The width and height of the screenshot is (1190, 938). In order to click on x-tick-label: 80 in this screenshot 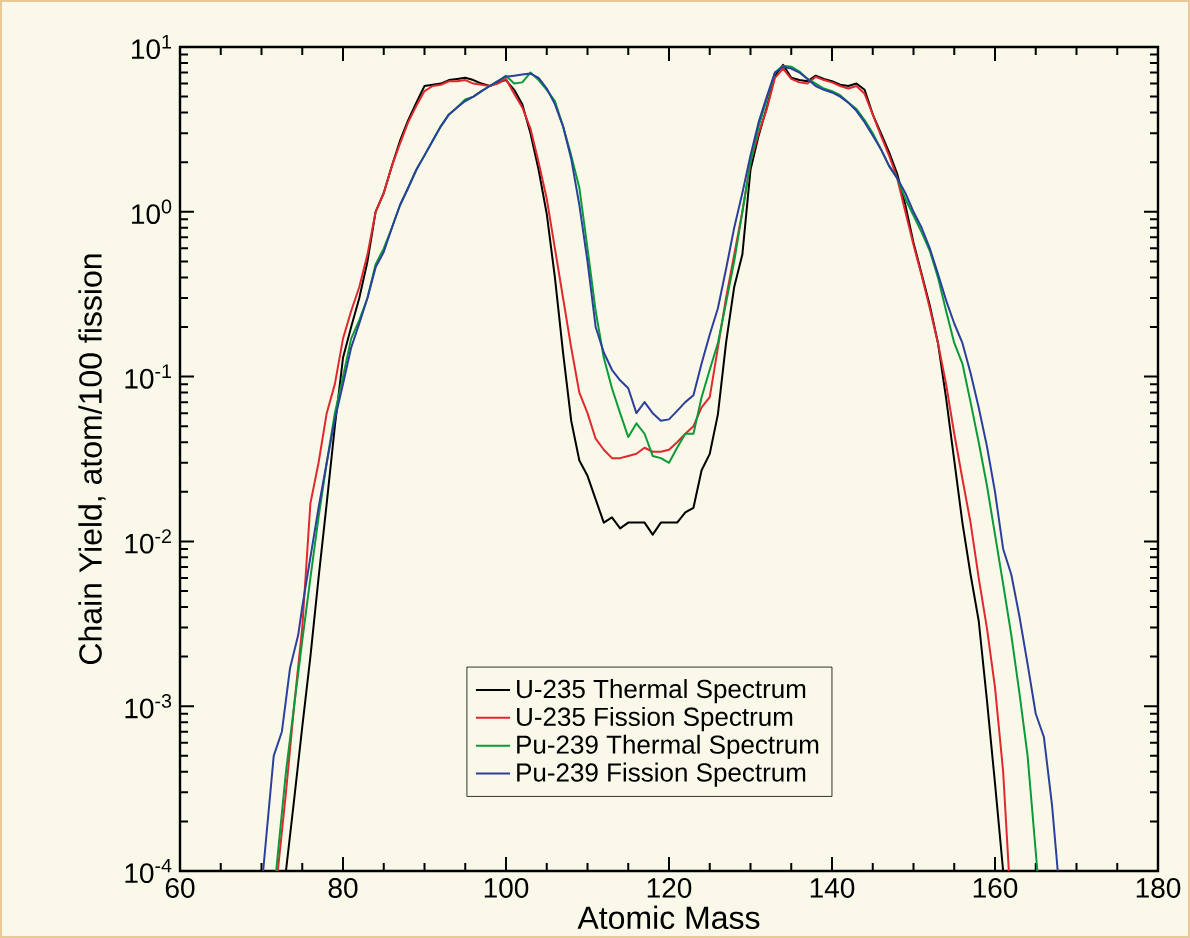, I will do `click(343, 888)`.